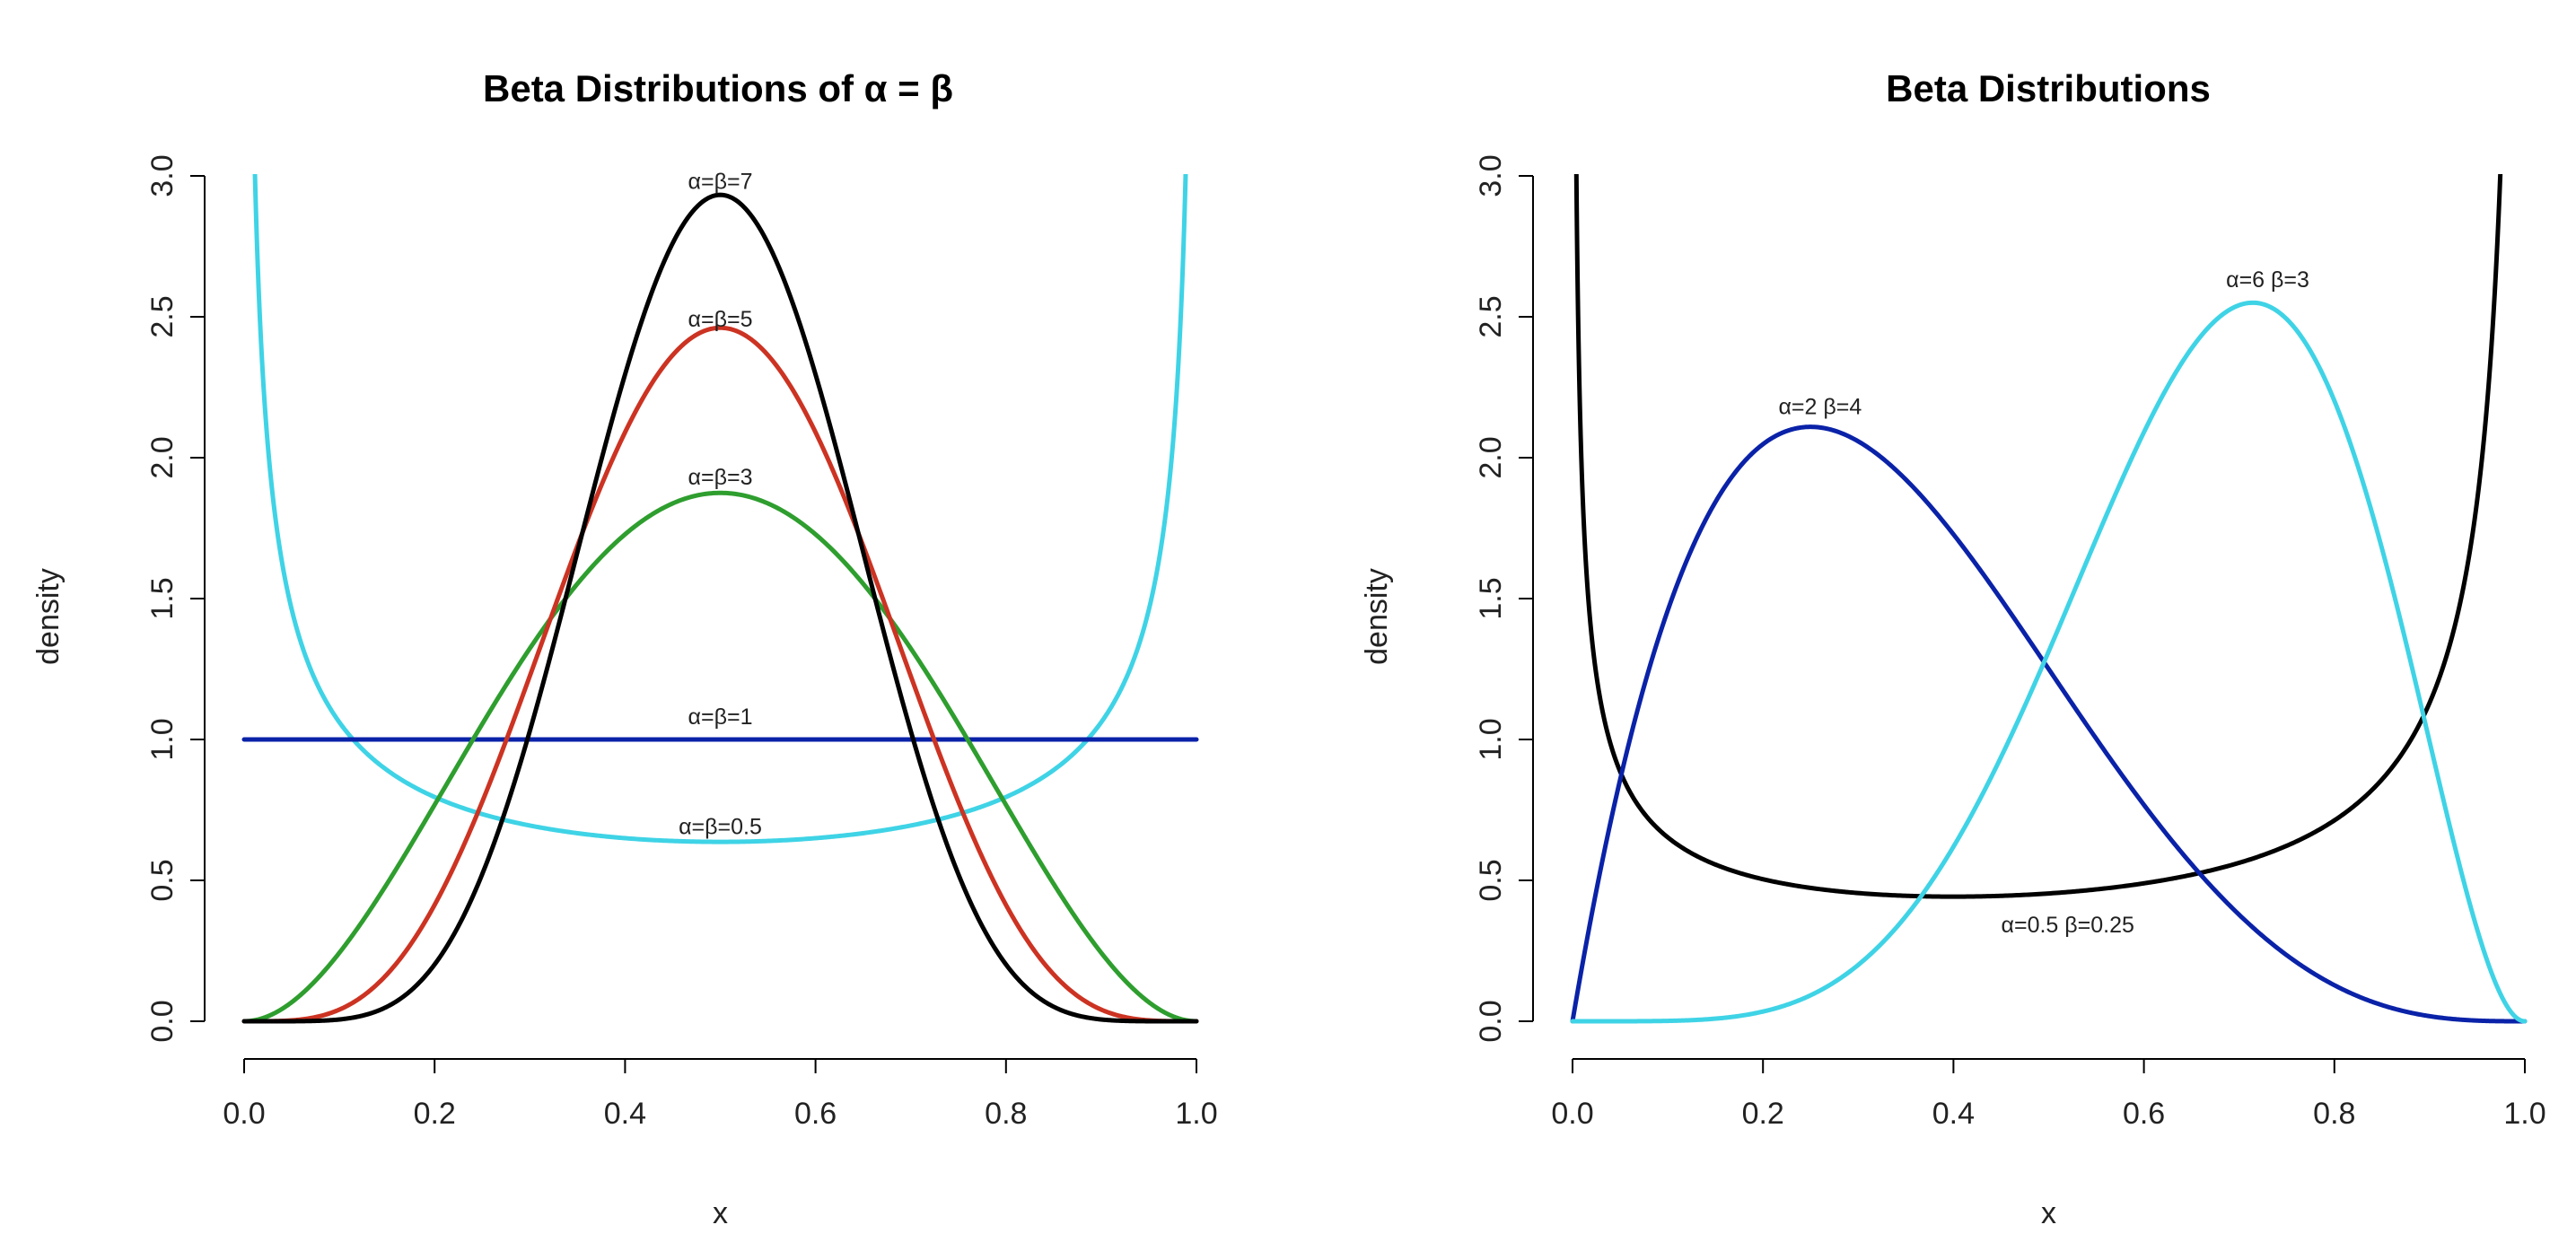 The image size is (2576, 1251). I want to click on series-label: α=β=3, so click(720, 478).